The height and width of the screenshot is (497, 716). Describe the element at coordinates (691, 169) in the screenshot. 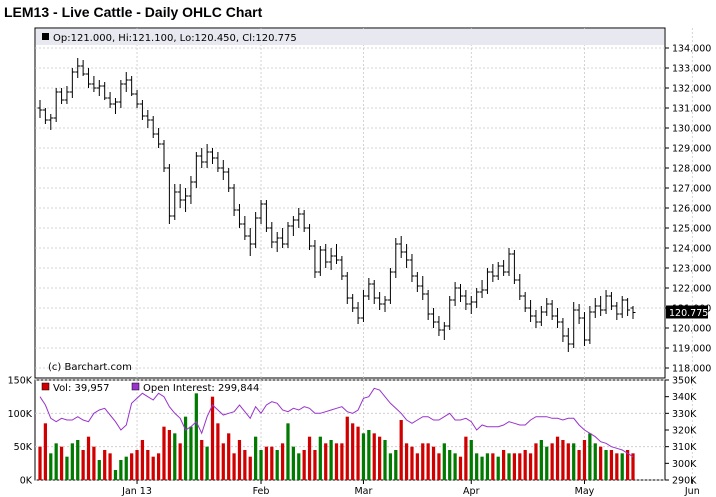

I see `price-tick-label: 128.000` at that location.